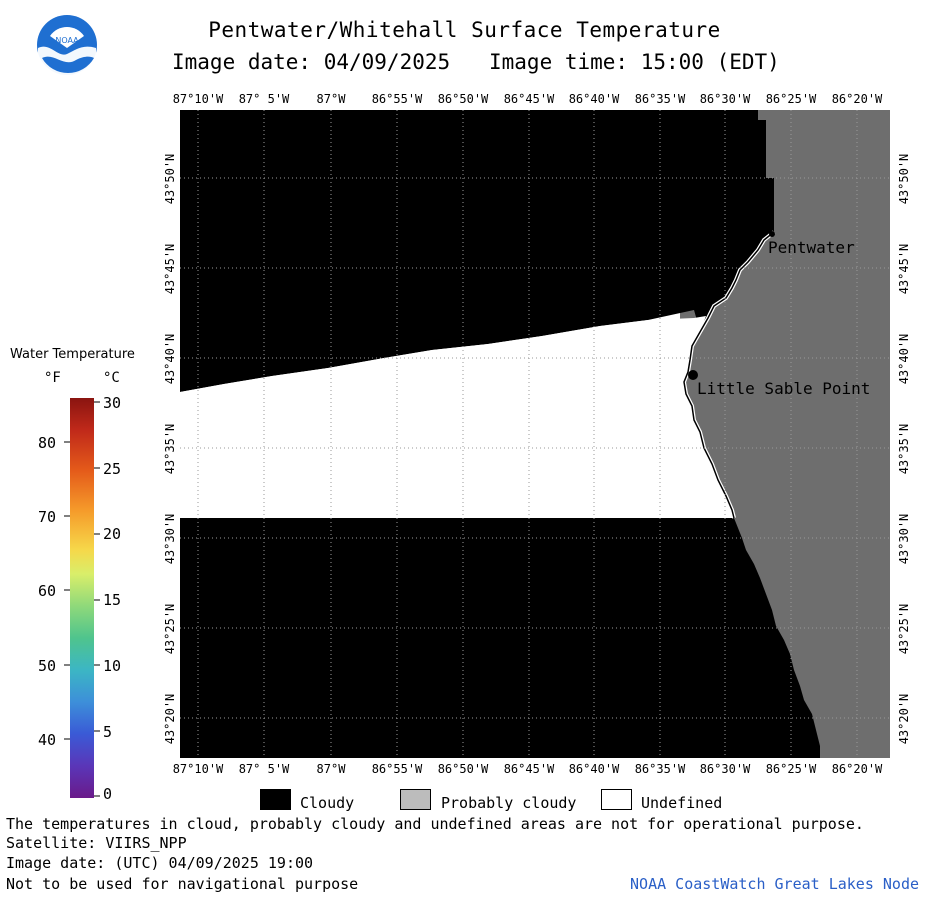  I want to click on fahrenheit-tick-label: 80, so click(47, 443).